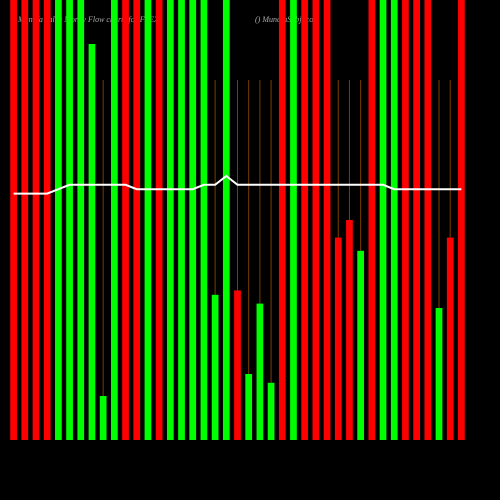 The height and width of the screenshot is (500, 500). What do you see at coordinates (88, 19) in the screenshot?
I see `chart-title: Munafa value Money Flow charts for FLEX` at bounding box center [88, 19].